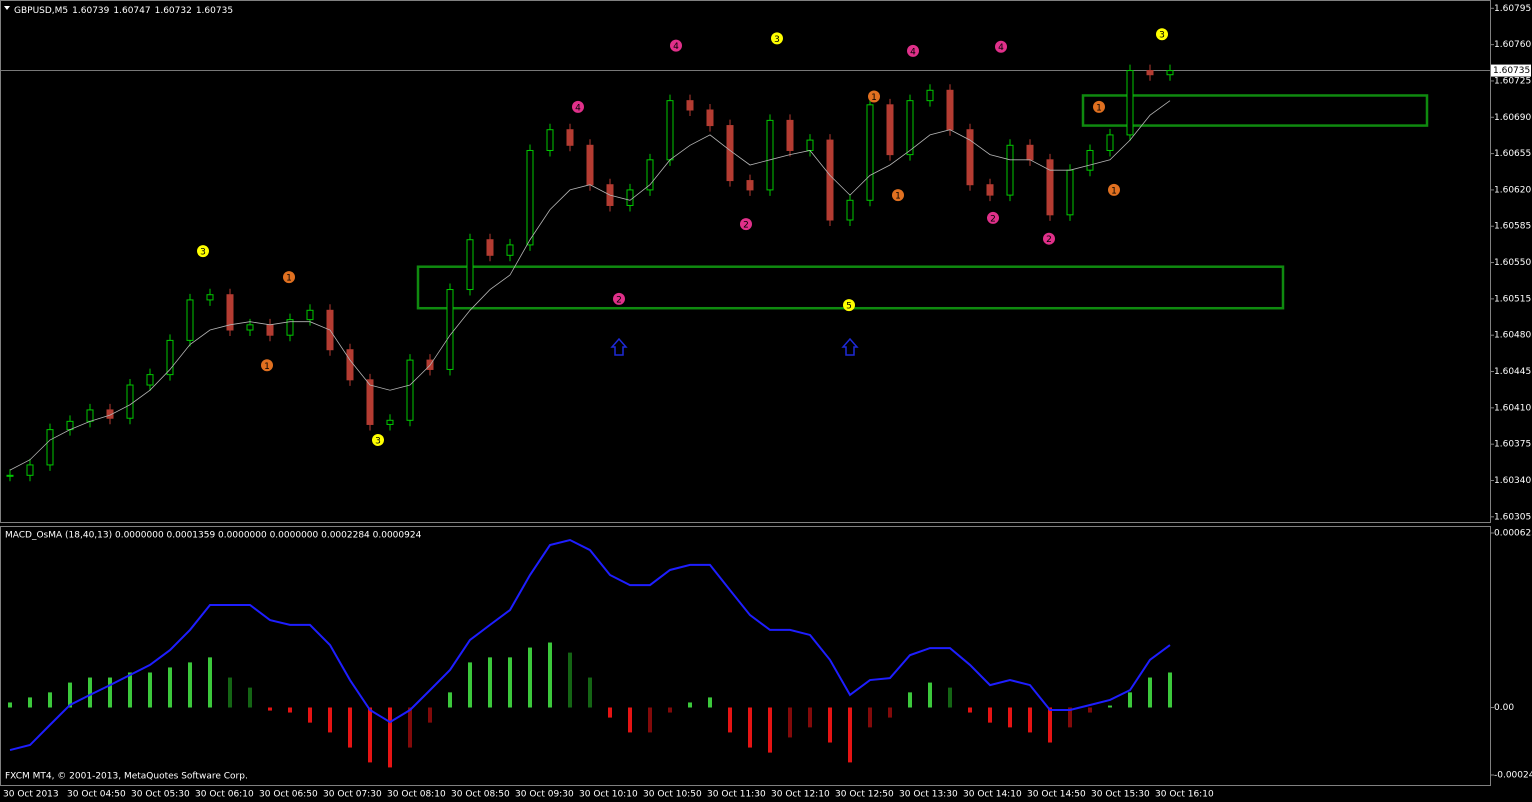 Image resolution: width=1532 pixels, height=802 pixels. What do you see at coordinates (1184, 795) in the screenshot?
I see `x-tick-label: 30 Oct 16:10` at bounding box center [1184, 795].